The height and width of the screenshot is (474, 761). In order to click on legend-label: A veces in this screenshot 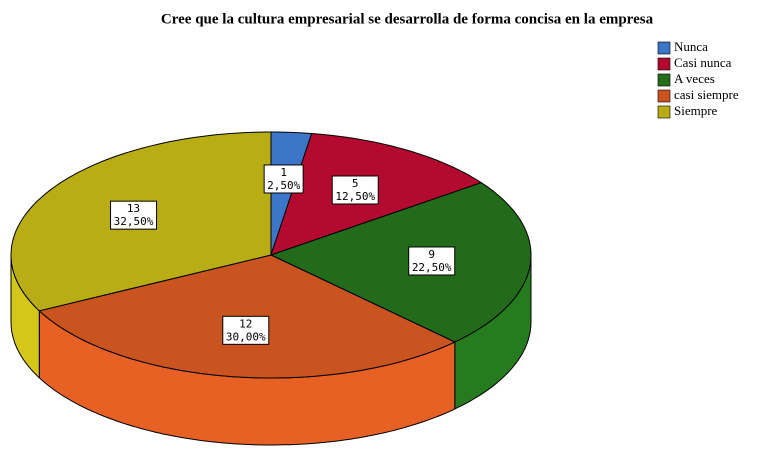, I will do `click(694, 78)`.